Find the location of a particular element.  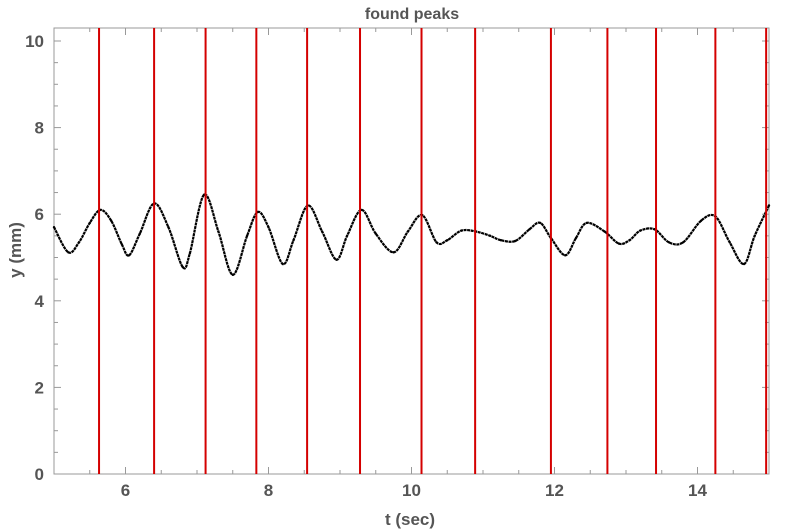

y-axis-title: y (mm) is located at coordinates (15, 250).